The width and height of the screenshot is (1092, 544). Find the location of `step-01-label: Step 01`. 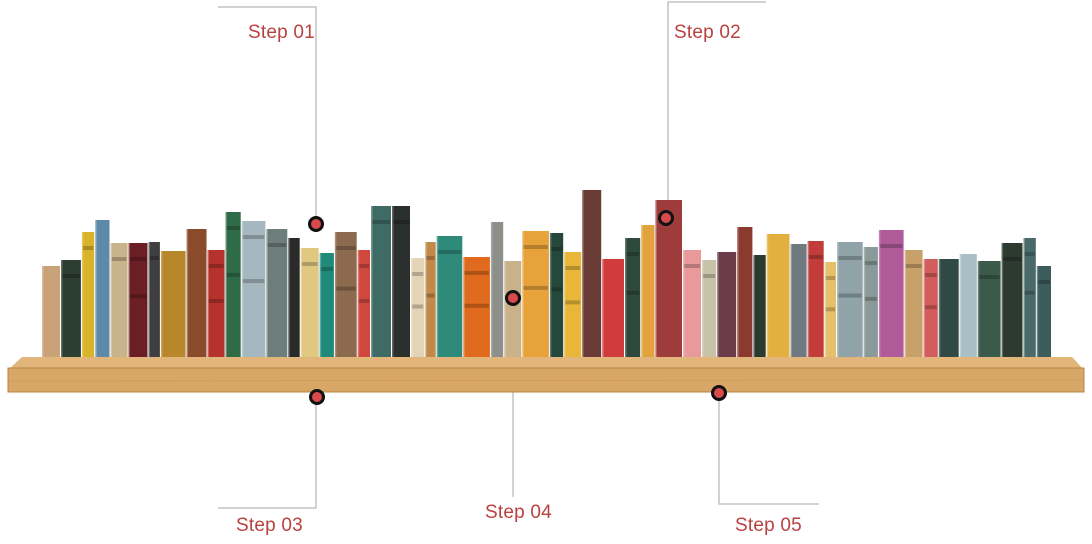

step-01-label: Step 01 is located at coordinates (281, 32).